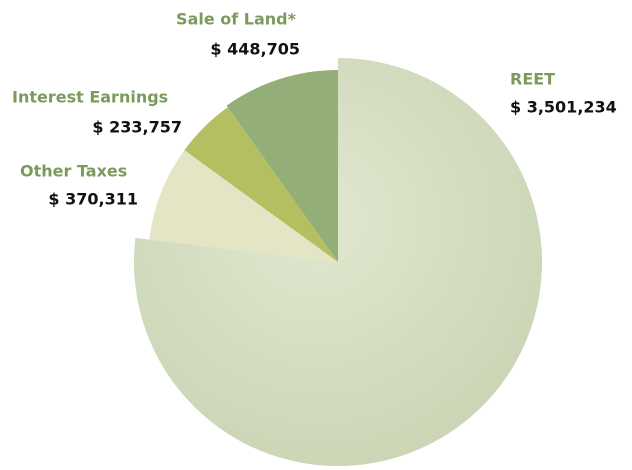 Image resolution: width=632 pixels, height=470 pixels. Describe the element at coordinates (563, 107) in the screenshot. I see `slice-value: $ 3,501,234` at that location.